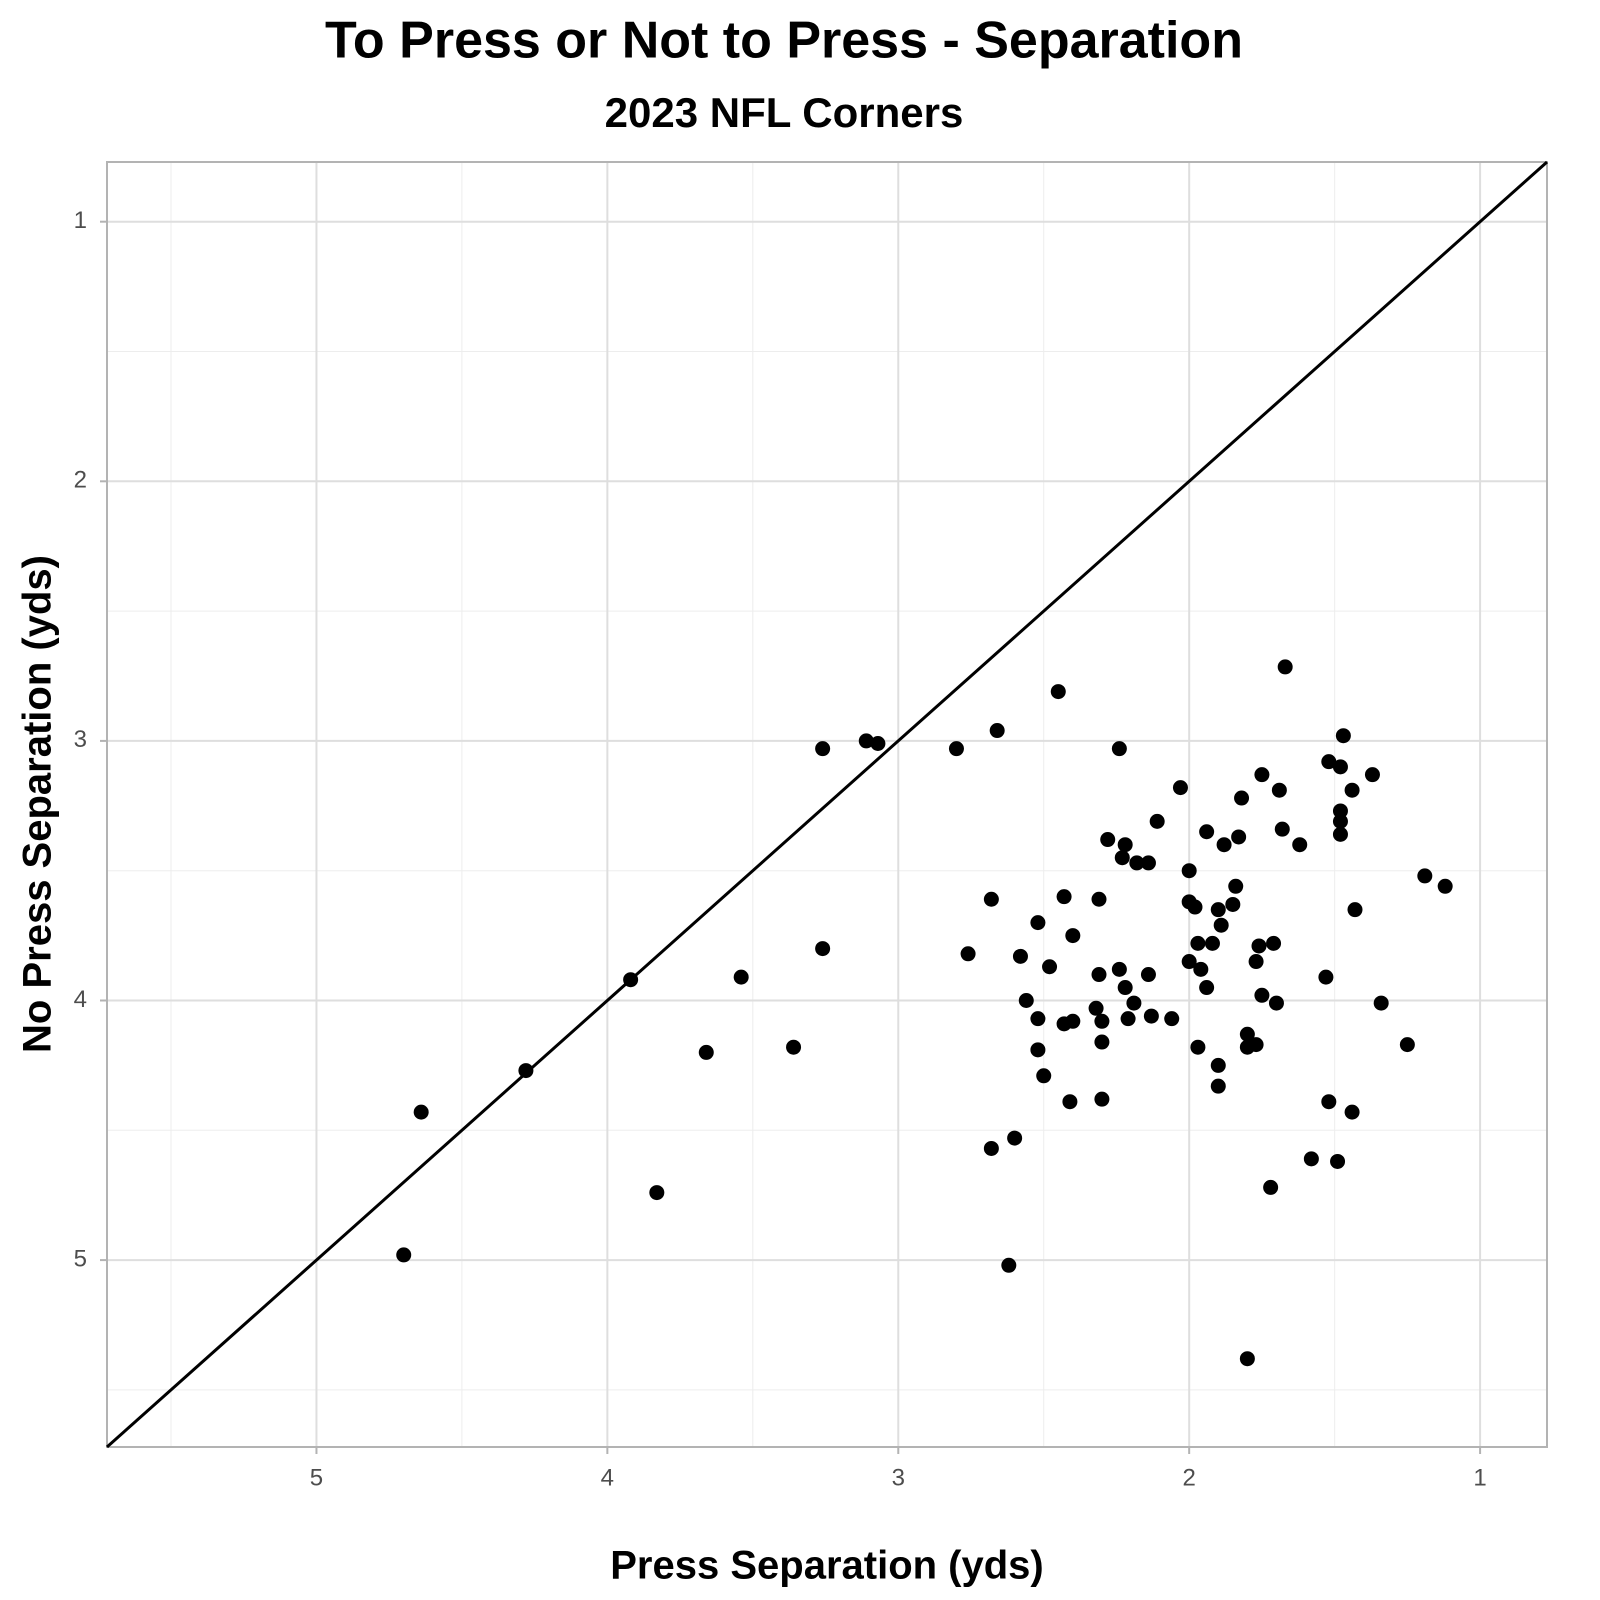  I want to click on y-tick-label: 2, so click(80, 480).